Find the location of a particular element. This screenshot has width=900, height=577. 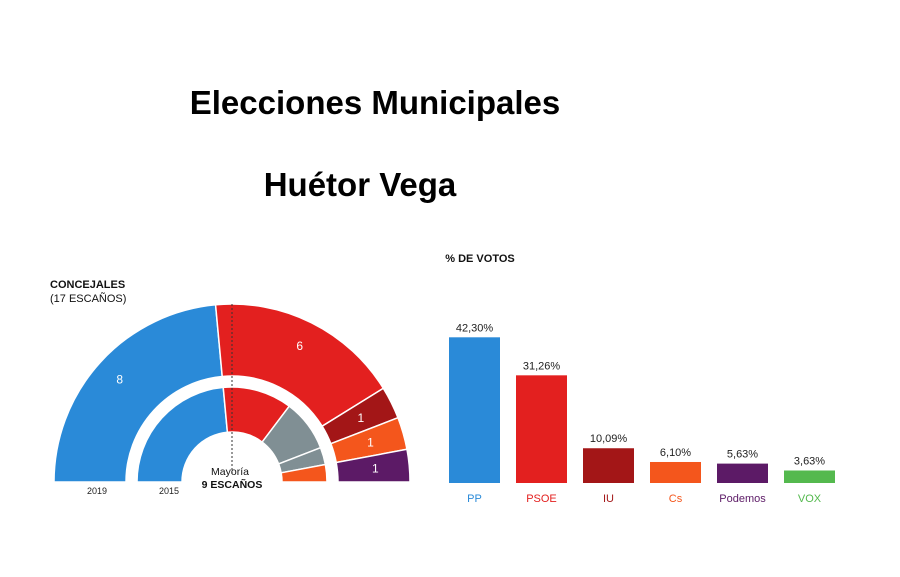

bar-cs is located at coordinates (675, 472).